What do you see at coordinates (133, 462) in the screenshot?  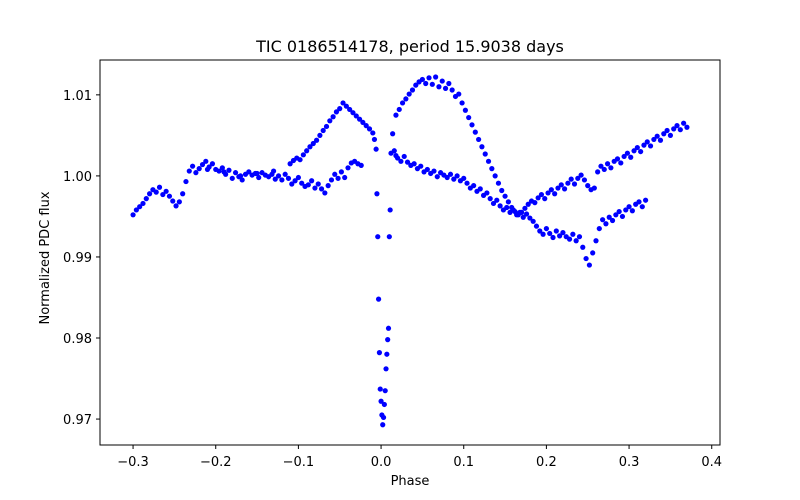 I see `x-tick-label: −0.3` at bounding box center [133, 462].